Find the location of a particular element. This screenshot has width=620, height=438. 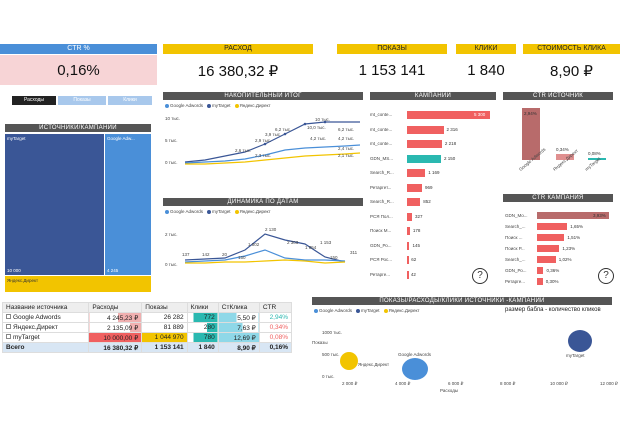

campaign-value: 178 is located at coordinates (416, 230).